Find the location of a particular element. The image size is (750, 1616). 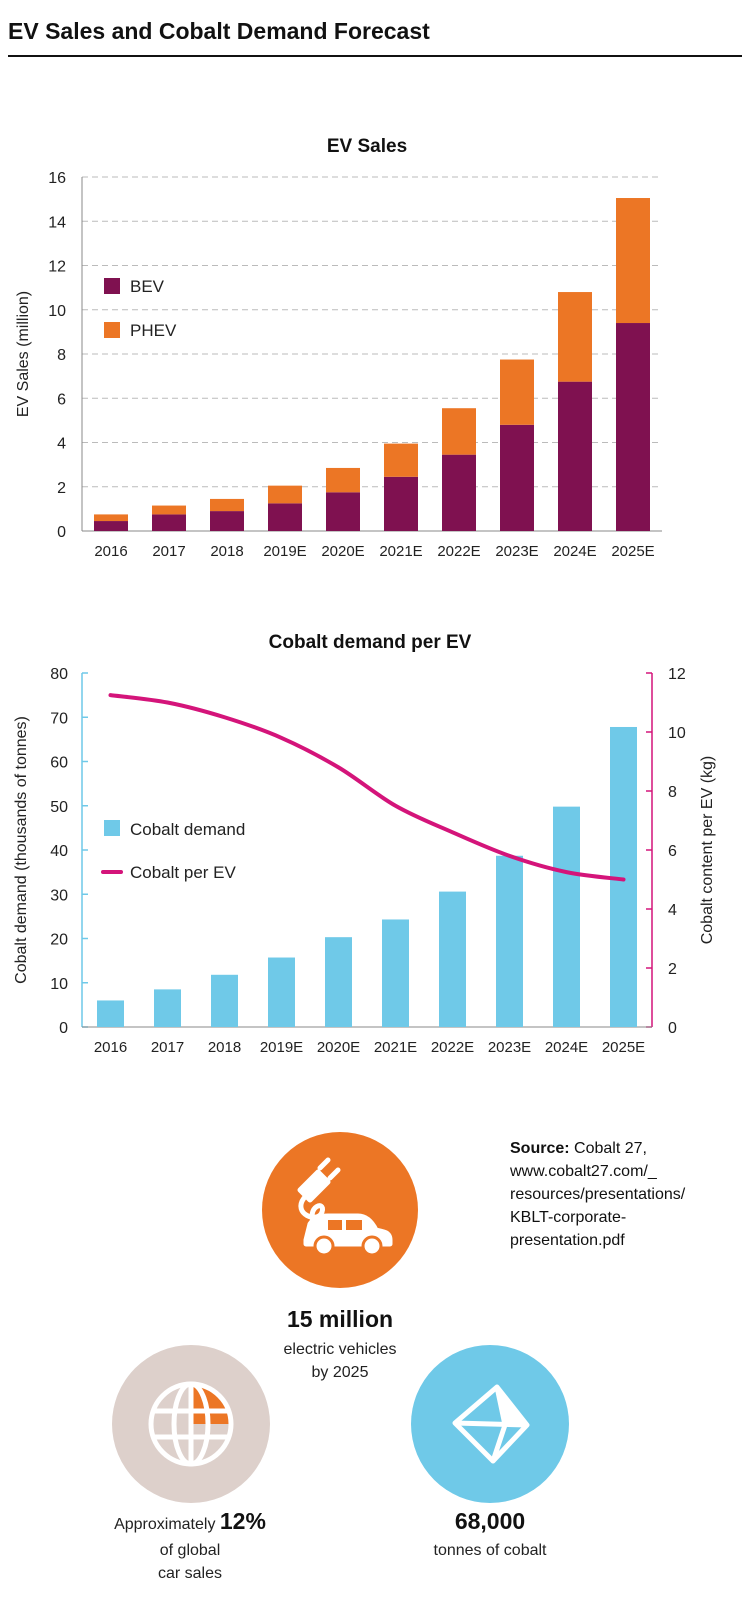

source-url-line: www.cobalt27.com/_ is located at coordinates (583, 1171).